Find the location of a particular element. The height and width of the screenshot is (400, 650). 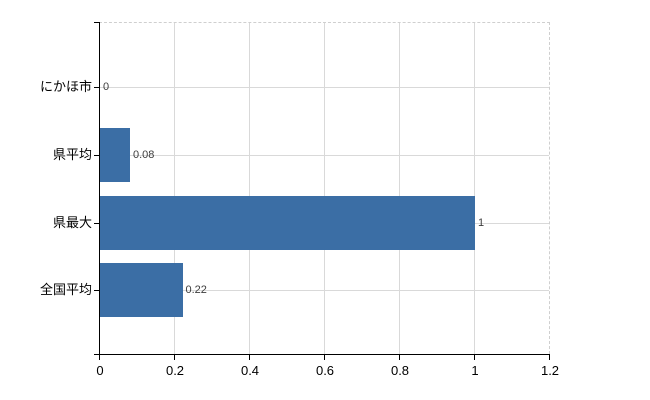

bar-row: 0.08 is located at coordinates (325, 155).